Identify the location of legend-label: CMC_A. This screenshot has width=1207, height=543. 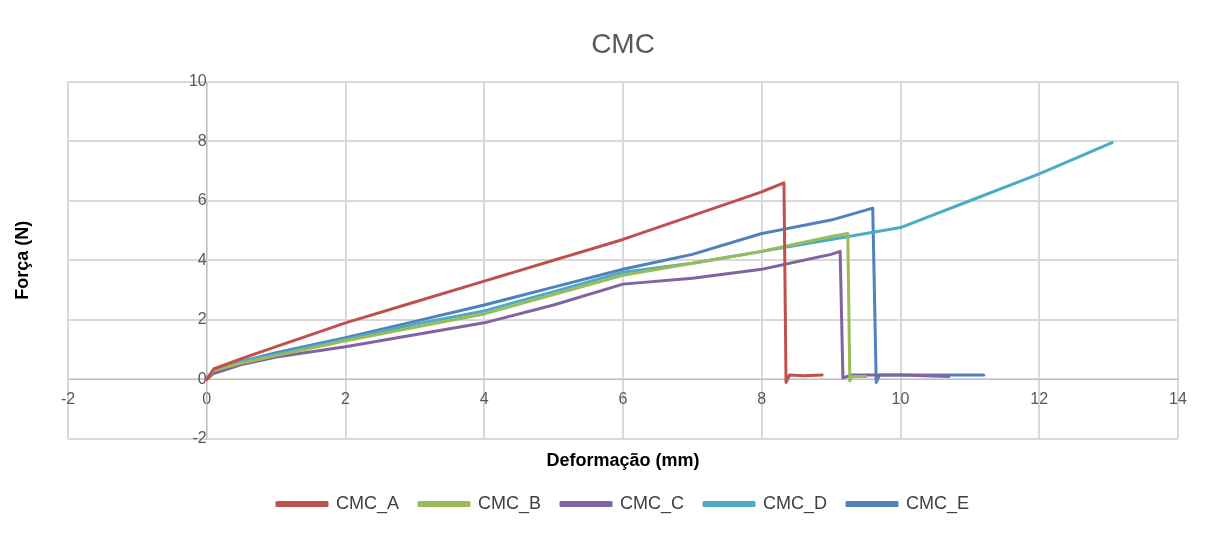
(367, 503).